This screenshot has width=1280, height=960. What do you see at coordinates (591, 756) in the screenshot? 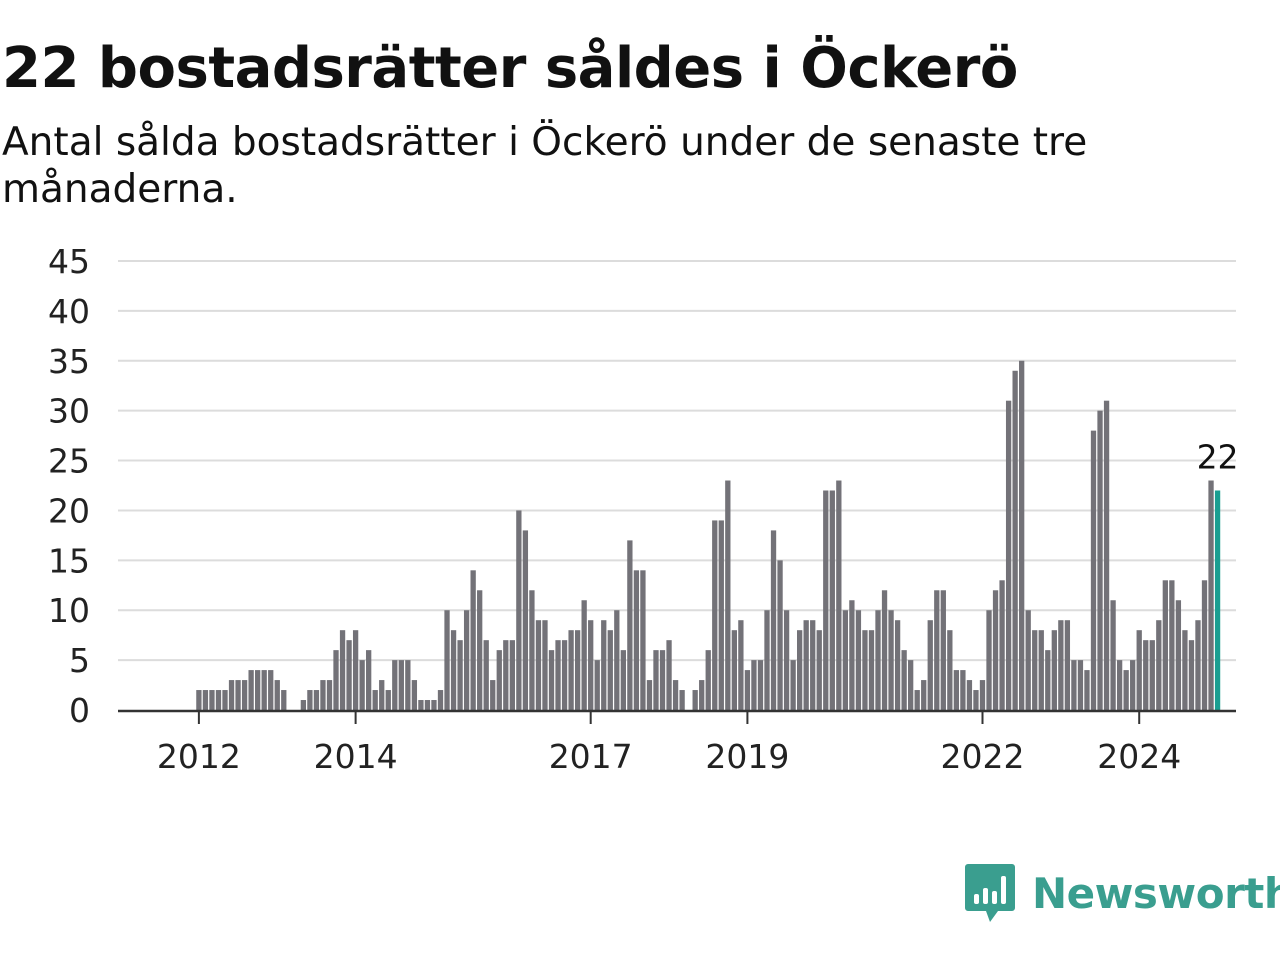
I see `x-tick-label: 2017` at bounding box center [591, 756].